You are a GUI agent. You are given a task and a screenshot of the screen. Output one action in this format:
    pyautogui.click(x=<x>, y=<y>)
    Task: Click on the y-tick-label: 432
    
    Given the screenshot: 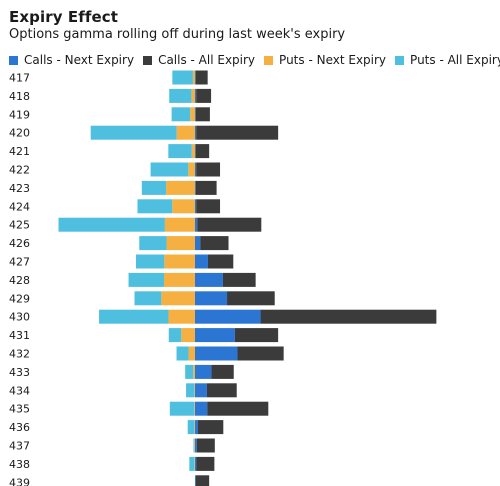 What is the action you would take?
    pyautogui.click(x=19, y=354)
    